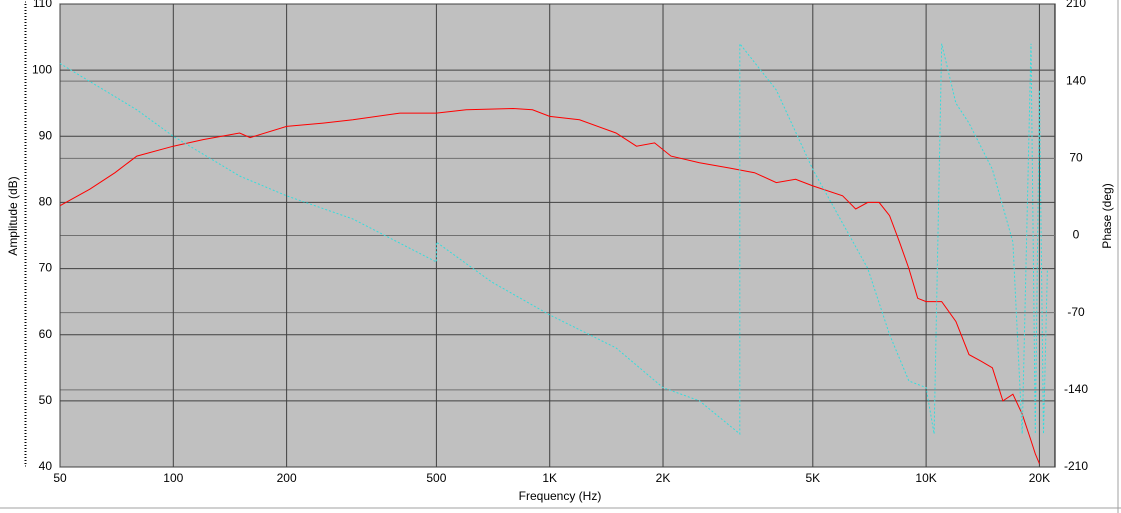 This screenshot has height=513, width=1121. Describe the element at coordinates (549, 478) in the screenshot. I see `x-tick-label: 1K` at that location.